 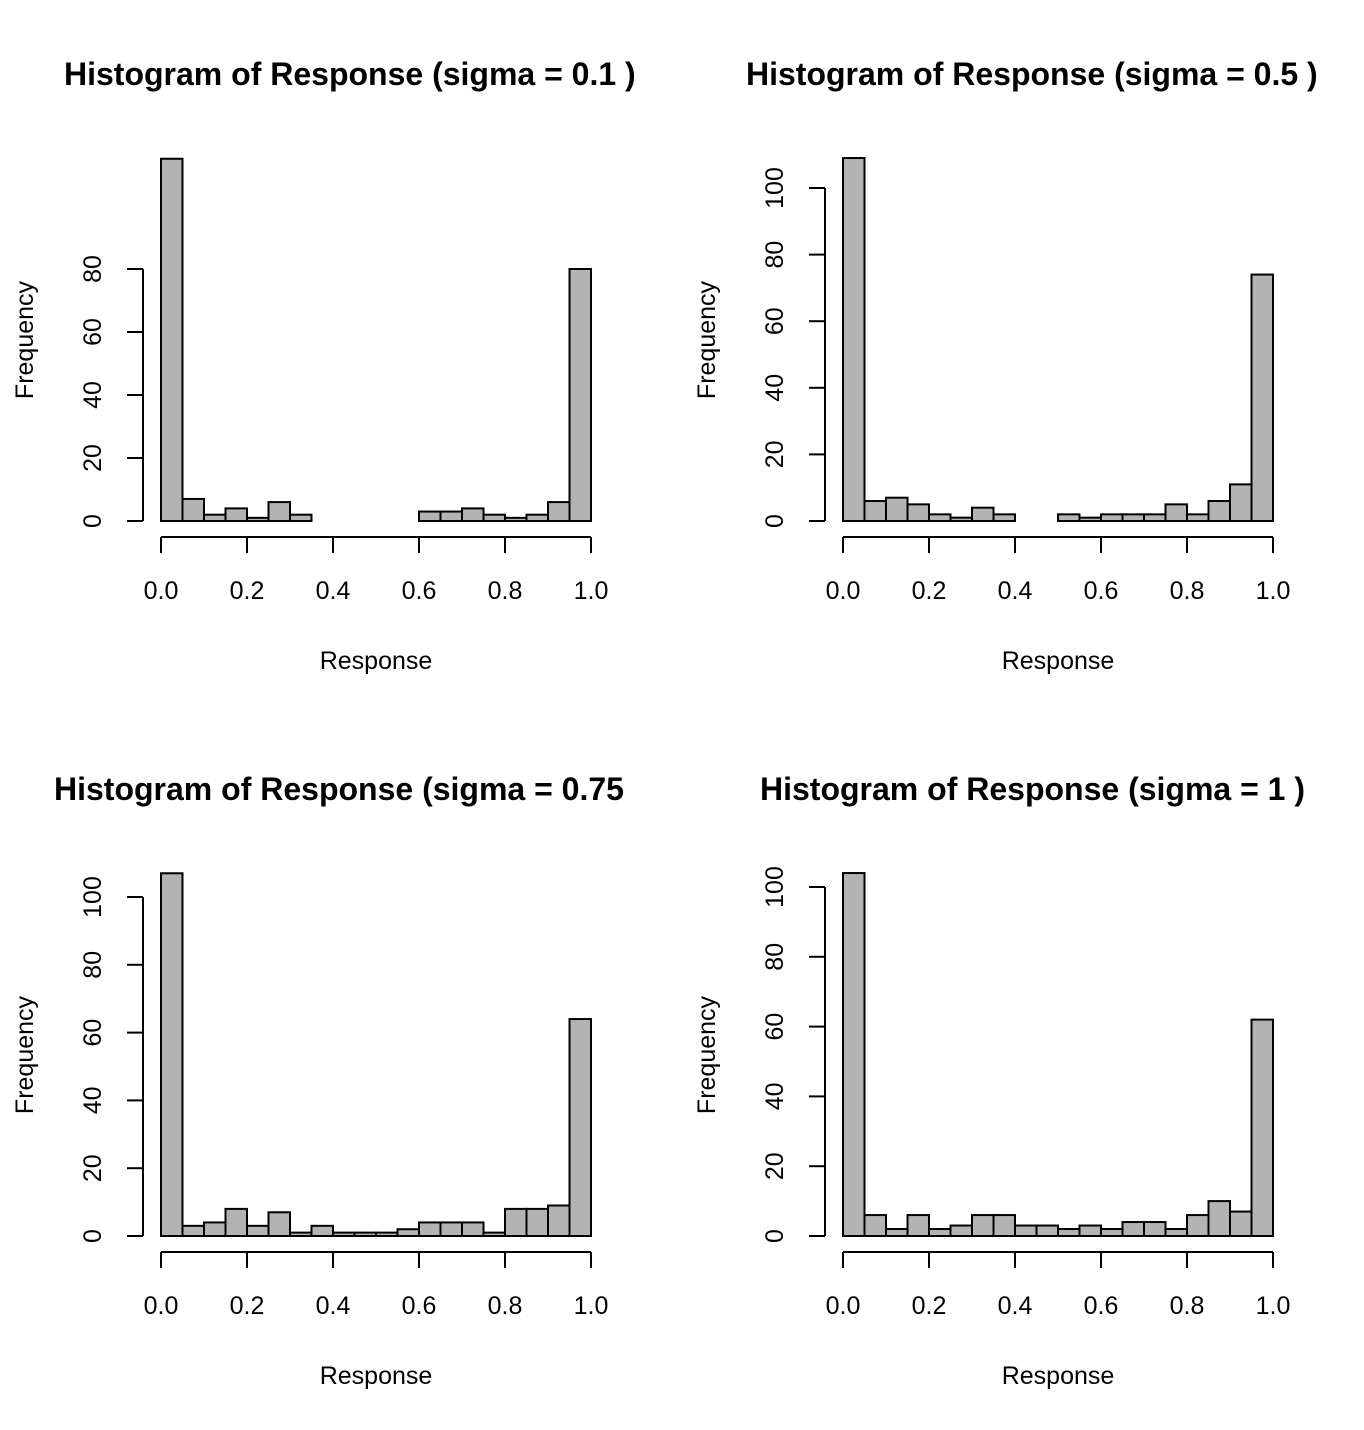 What do you see at coordinates (339, 789) in the screenshot?
I see `panel-title: Histogram of Response (sigma = 0.75` at bounding box center [339, 789].